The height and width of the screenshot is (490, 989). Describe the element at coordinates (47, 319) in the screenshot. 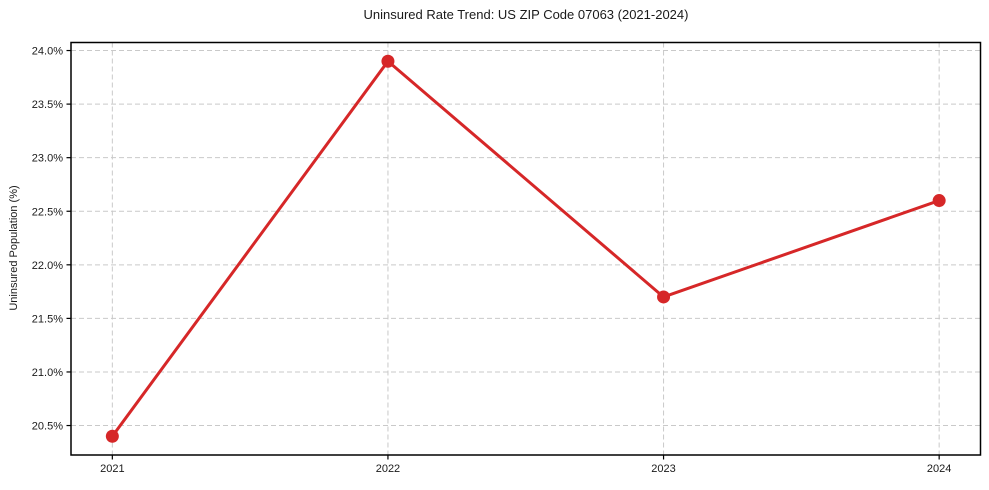

I see `y-tick-label: 21.5%` at that location.